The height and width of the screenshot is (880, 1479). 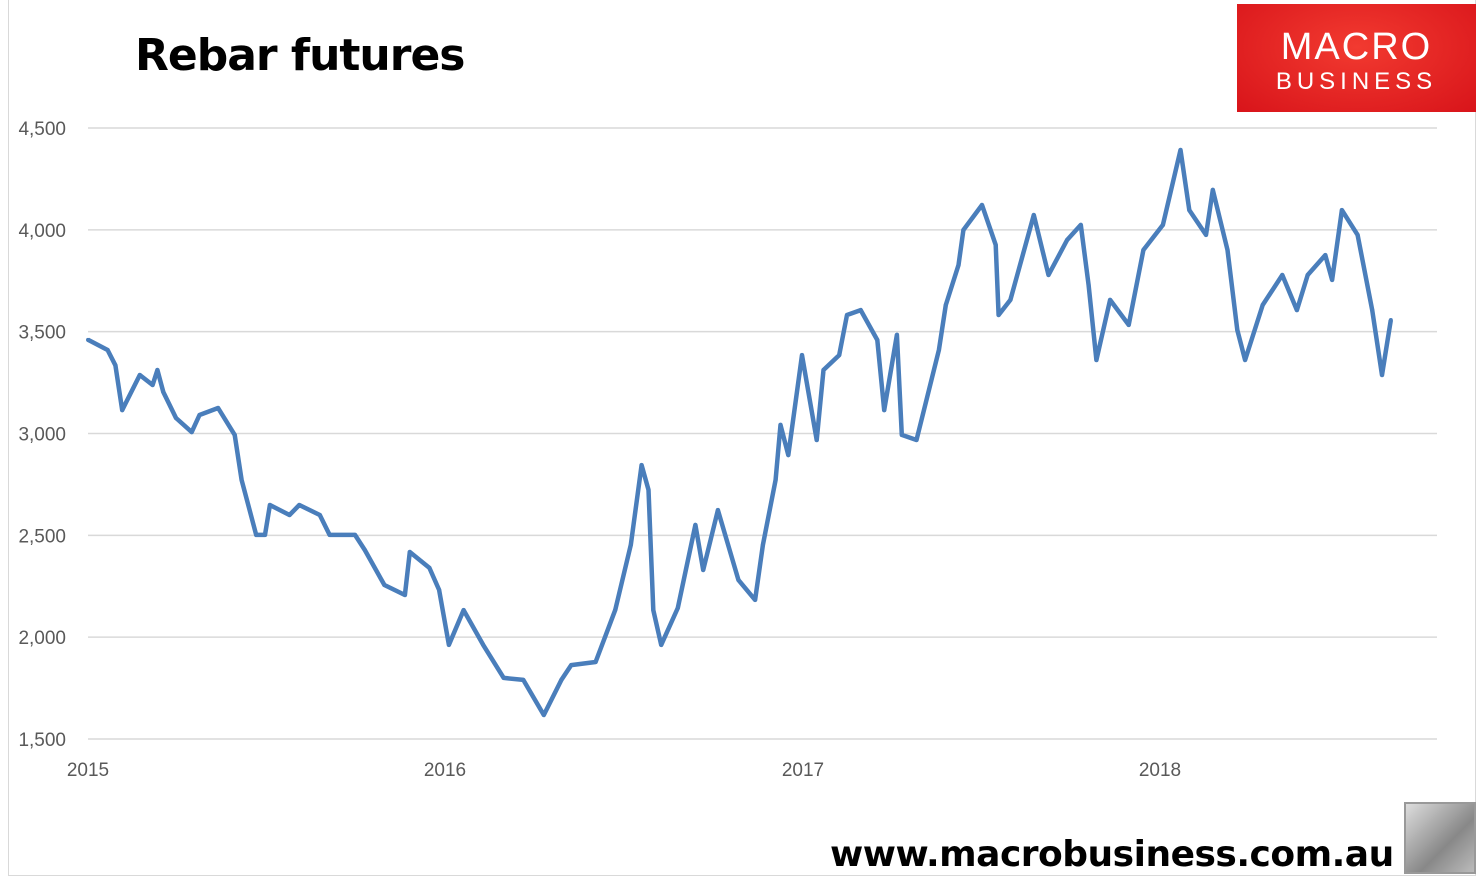 What do you see at coordinates (1440, 838) in the screenshot?
I see `wolf-logo-icon` at bounding box center [1440, 838].